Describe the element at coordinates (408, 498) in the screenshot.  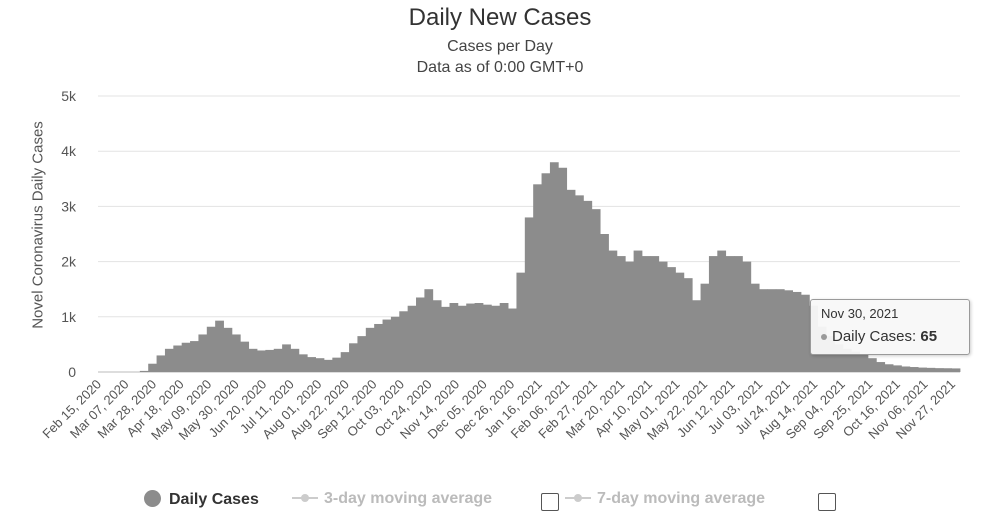
I see `legend-label-3-day-average: 3-day moving average` at that location.